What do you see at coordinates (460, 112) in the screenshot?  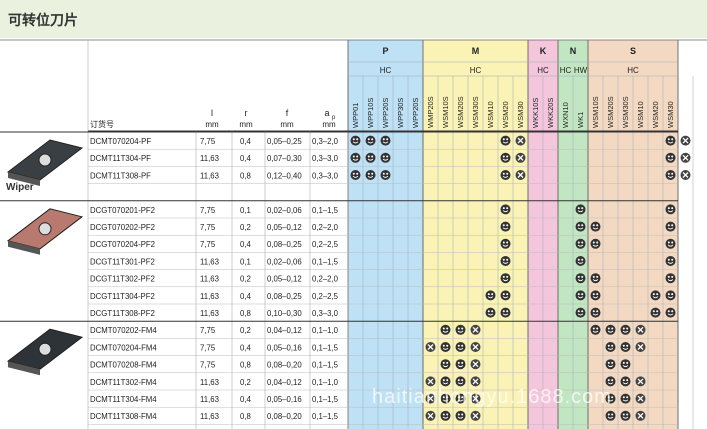 I see `grade-label: WSM20S` at bounding box center [460, 112].